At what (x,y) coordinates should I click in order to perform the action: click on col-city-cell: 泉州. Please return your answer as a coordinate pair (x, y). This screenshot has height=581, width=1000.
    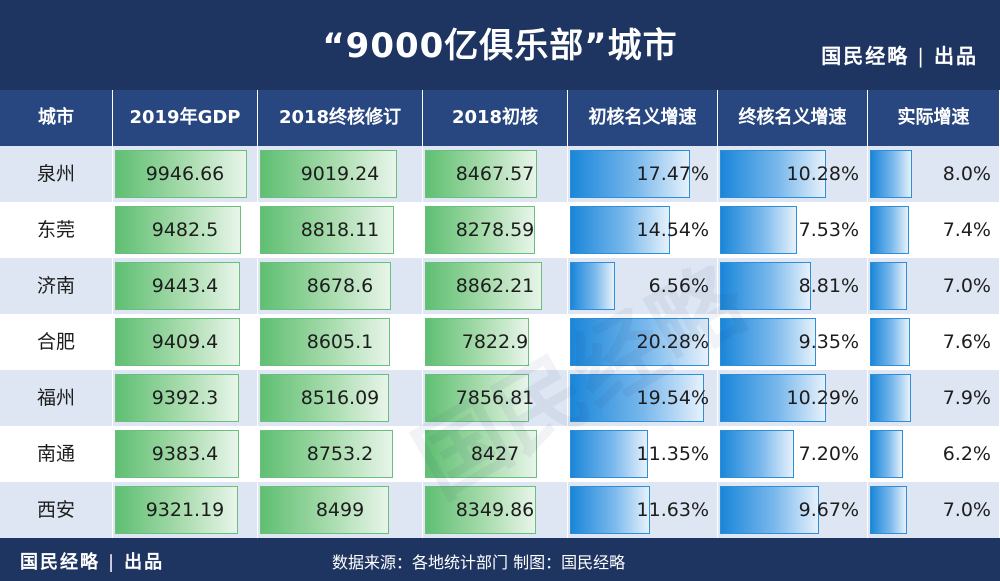
    Looking at the image, I should click on (56, 174).